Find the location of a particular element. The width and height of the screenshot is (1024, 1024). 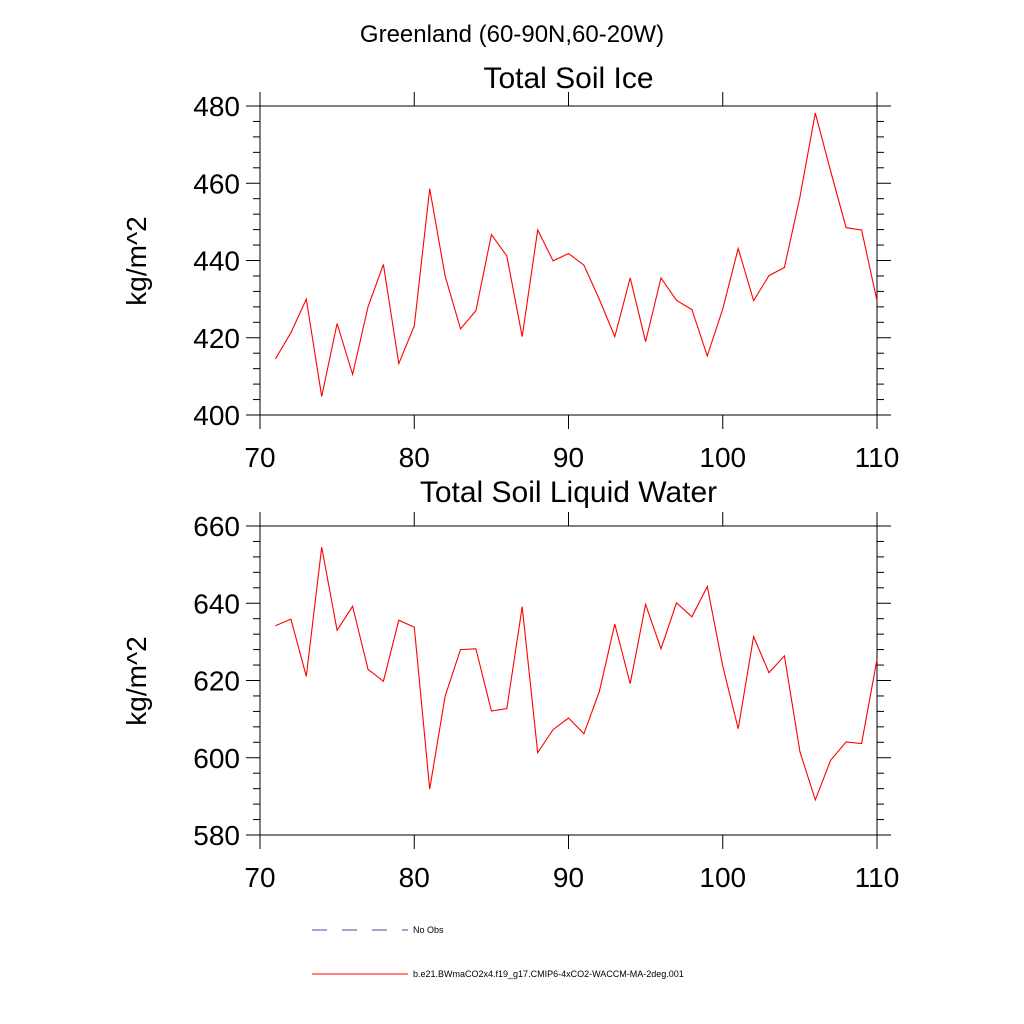

y-tick-label: 440 is located at coordinates (216, 261).